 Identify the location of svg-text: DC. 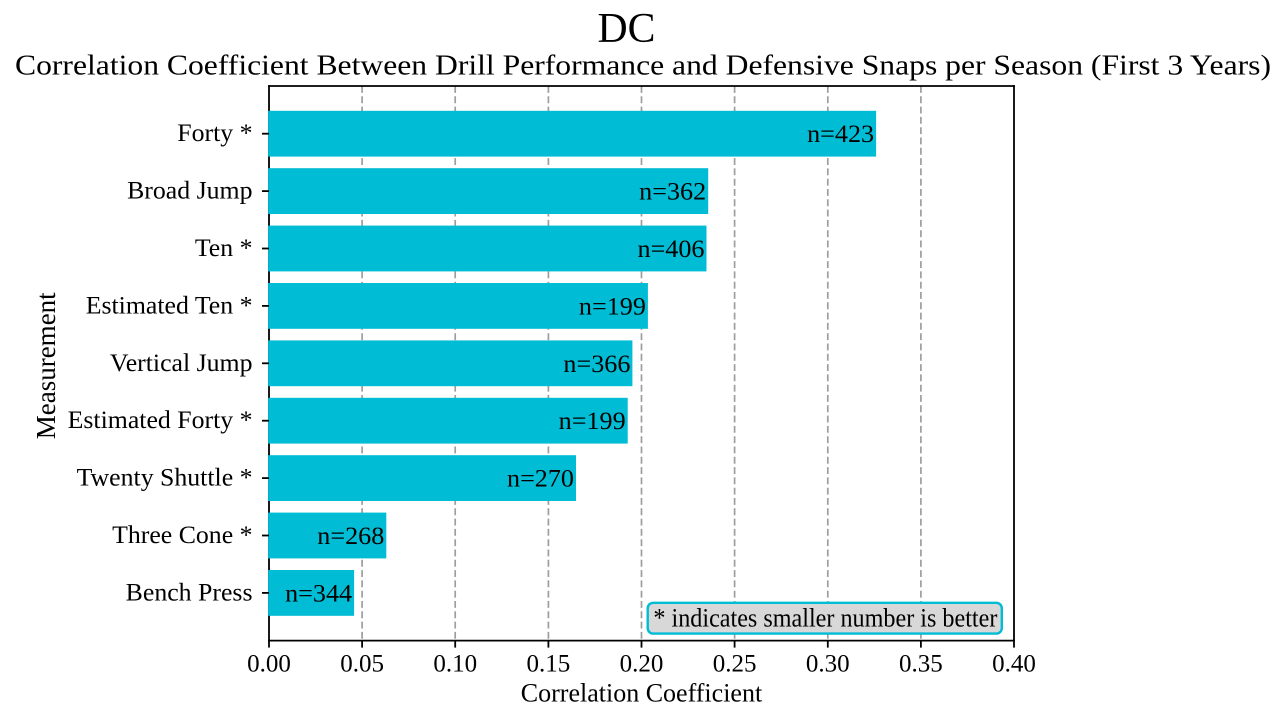
(627, 29).